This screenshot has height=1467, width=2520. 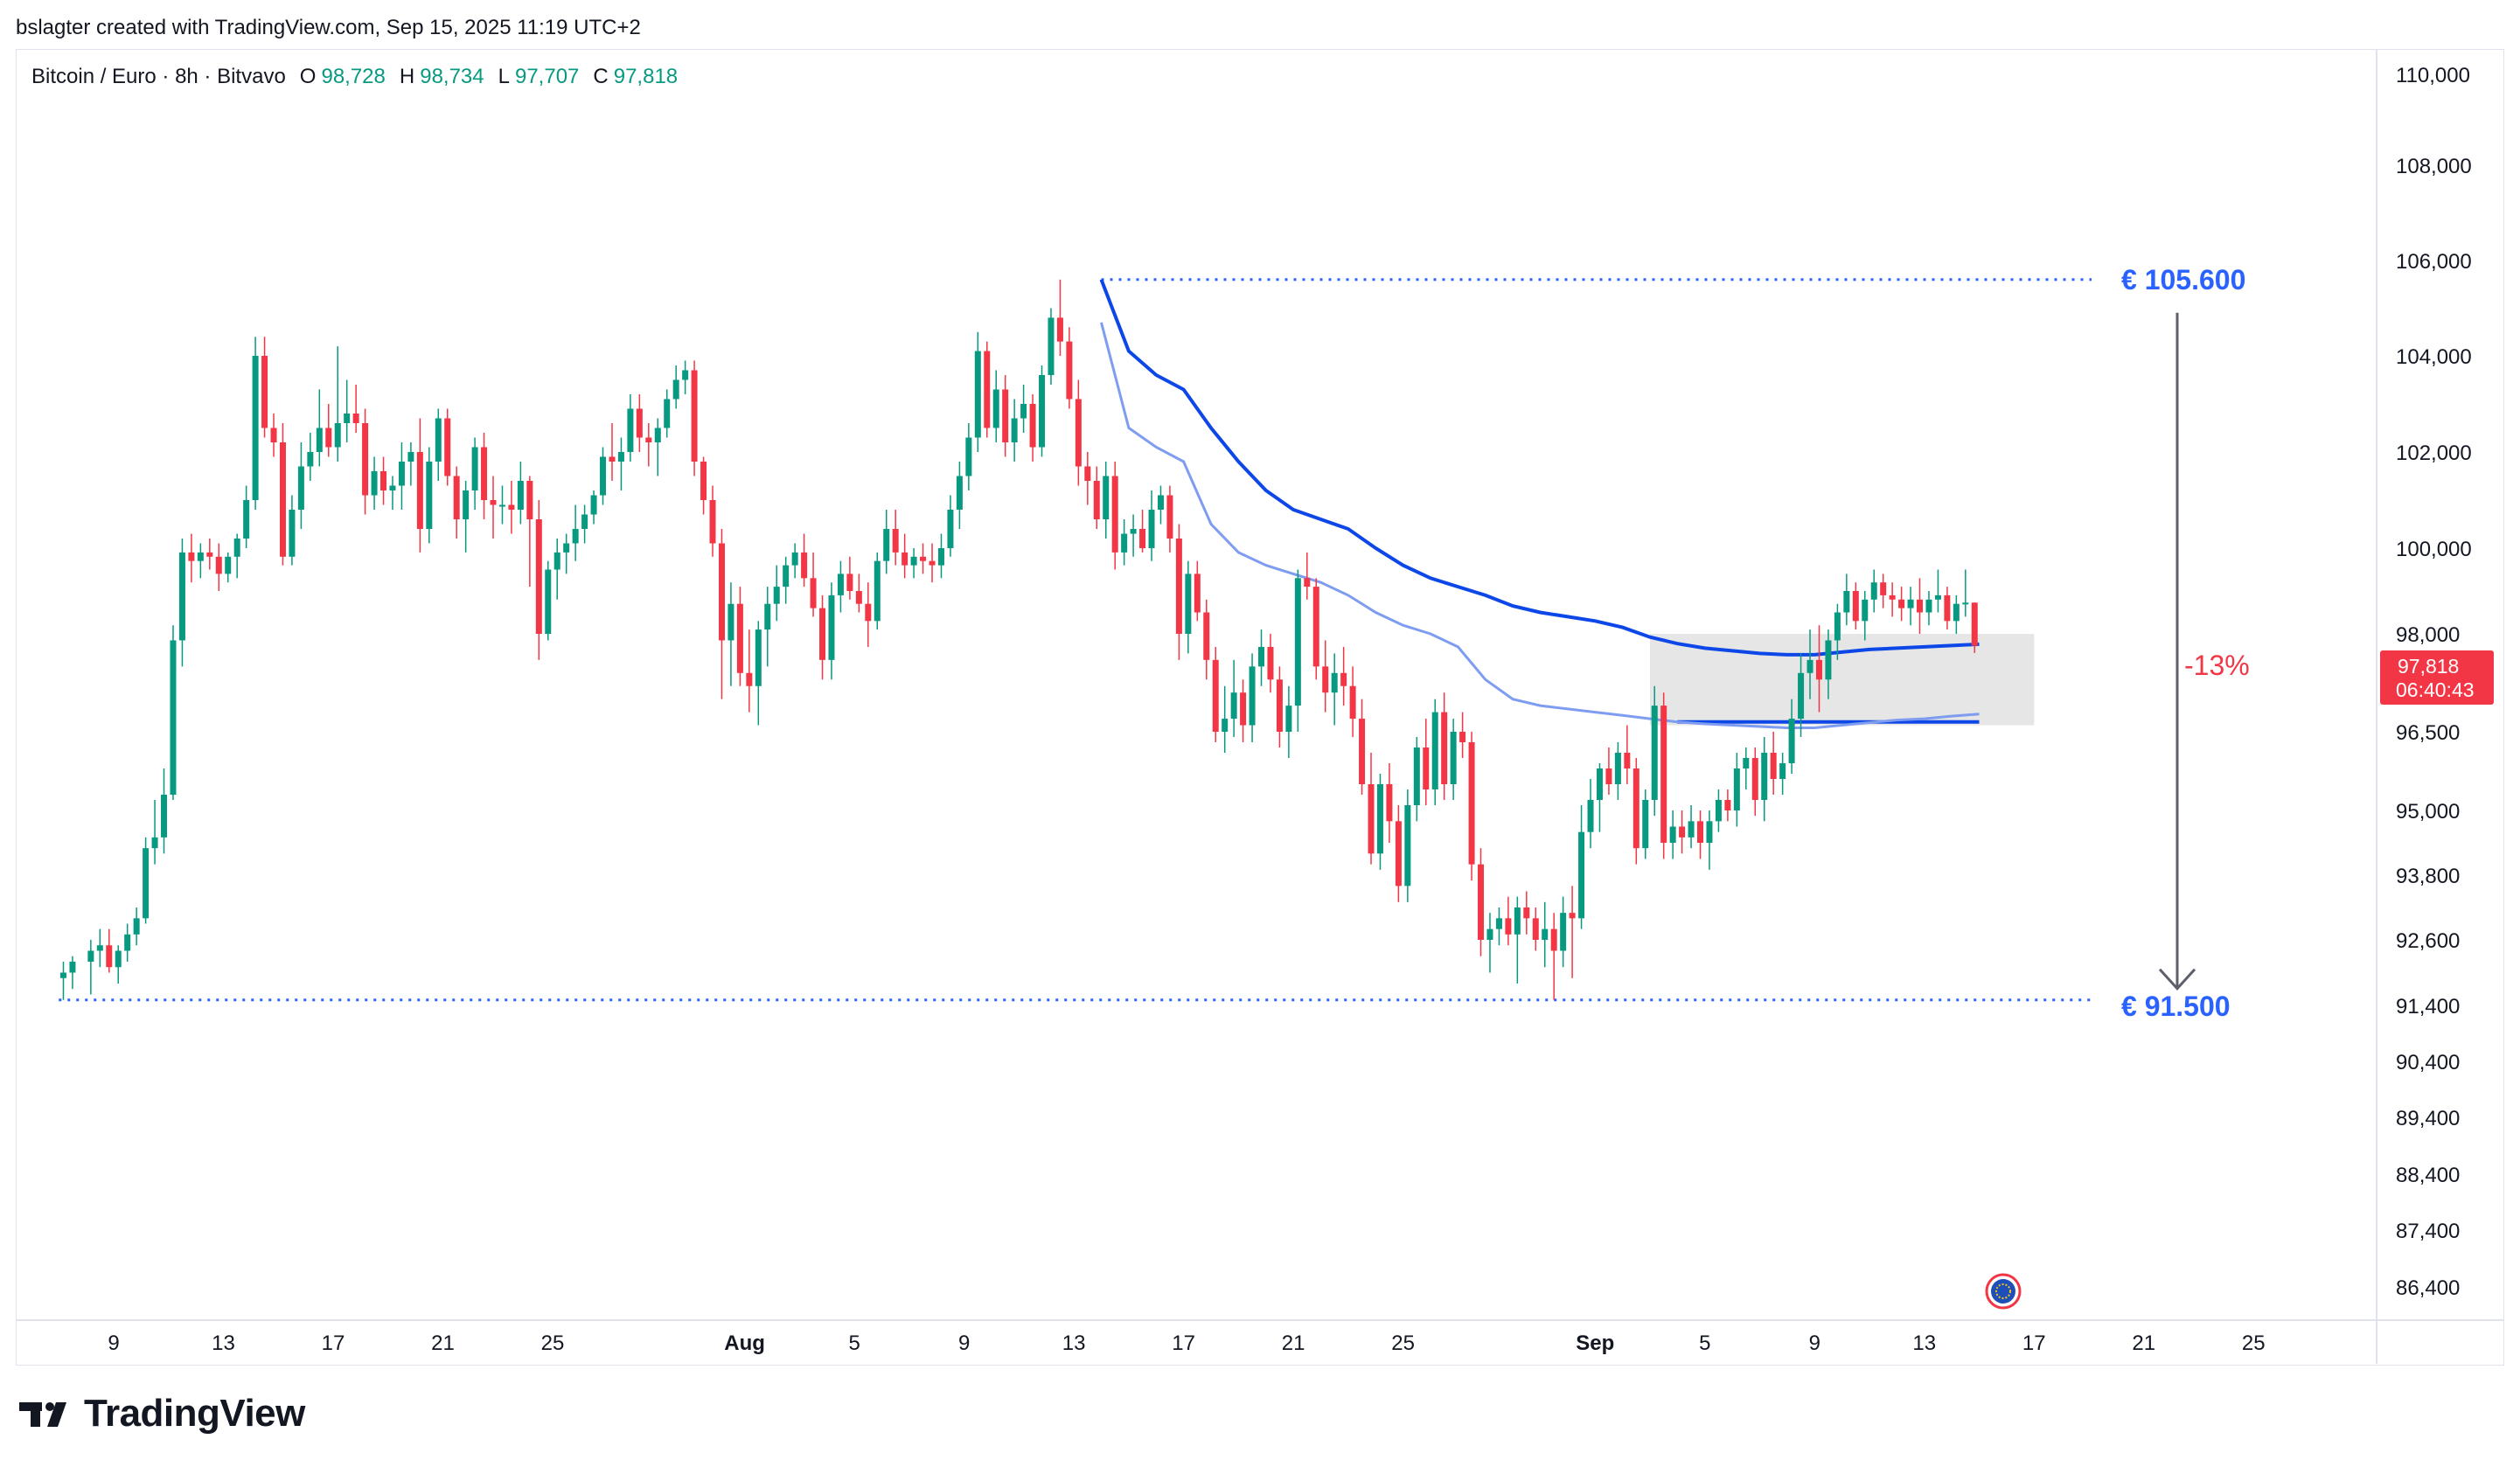 I want to click on price-tick-label: 92,600, so click(x=2428, y=941).